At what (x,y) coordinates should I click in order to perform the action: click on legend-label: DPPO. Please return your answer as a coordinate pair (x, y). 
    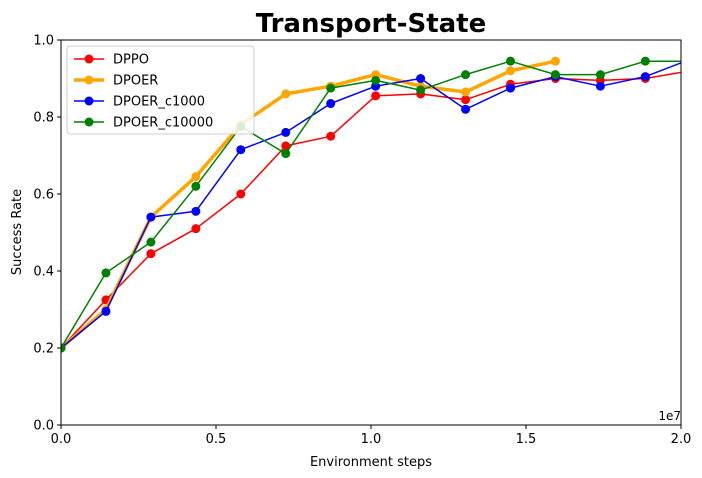
    Looking at the image, I should click on (131, 60).